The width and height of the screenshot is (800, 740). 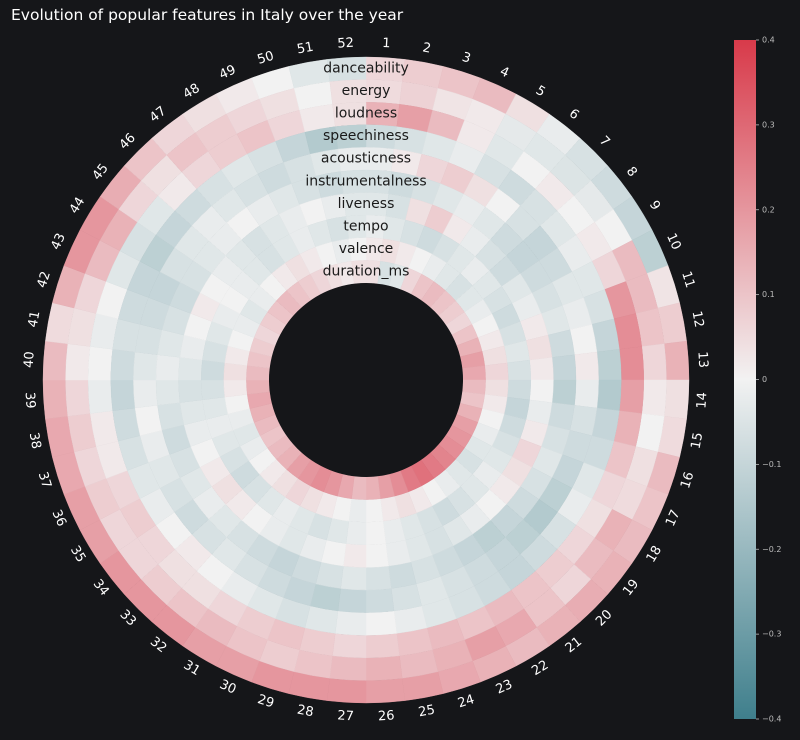 I want to click on week-label: 10, so click(x=673, y=241).